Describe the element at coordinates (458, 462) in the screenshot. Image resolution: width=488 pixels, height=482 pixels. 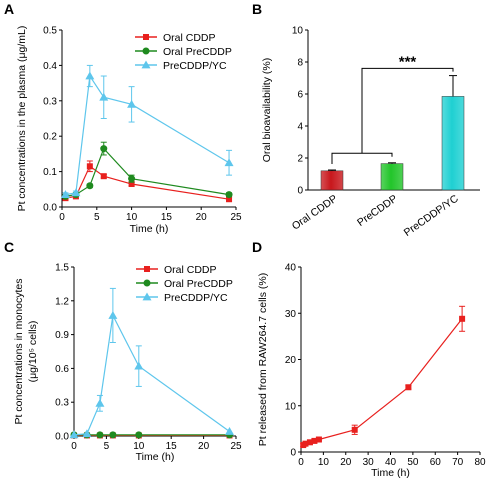
I see `panel-d-x-tick-label: 70` at that location.